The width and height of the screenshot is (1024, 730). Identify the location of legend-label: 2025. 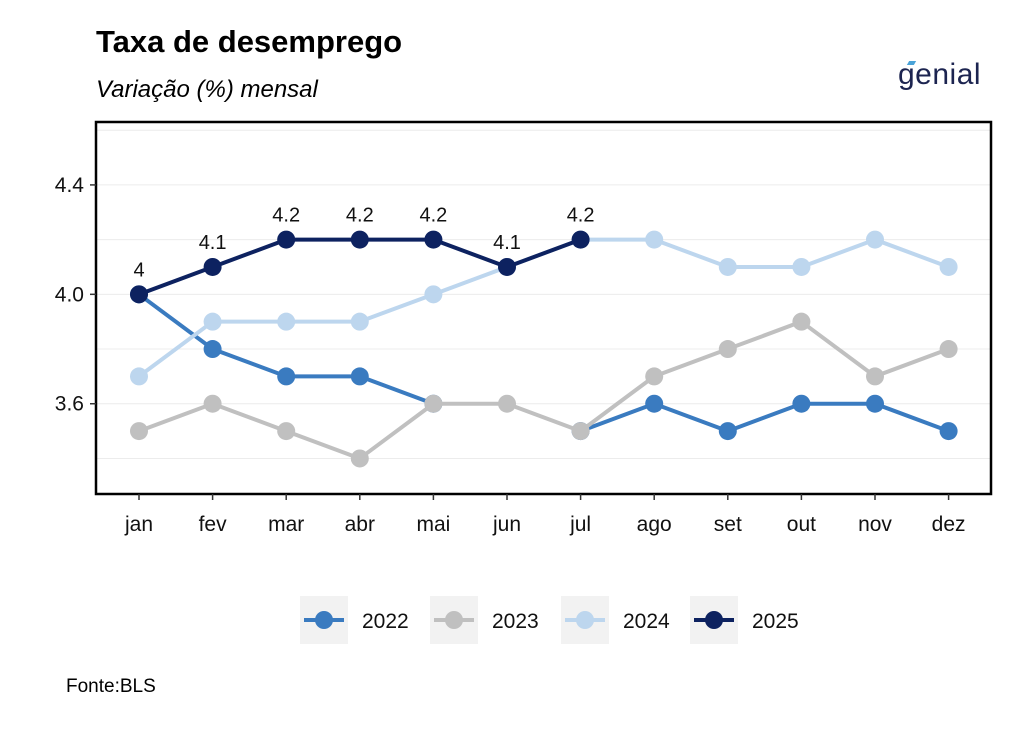
(775, 621).